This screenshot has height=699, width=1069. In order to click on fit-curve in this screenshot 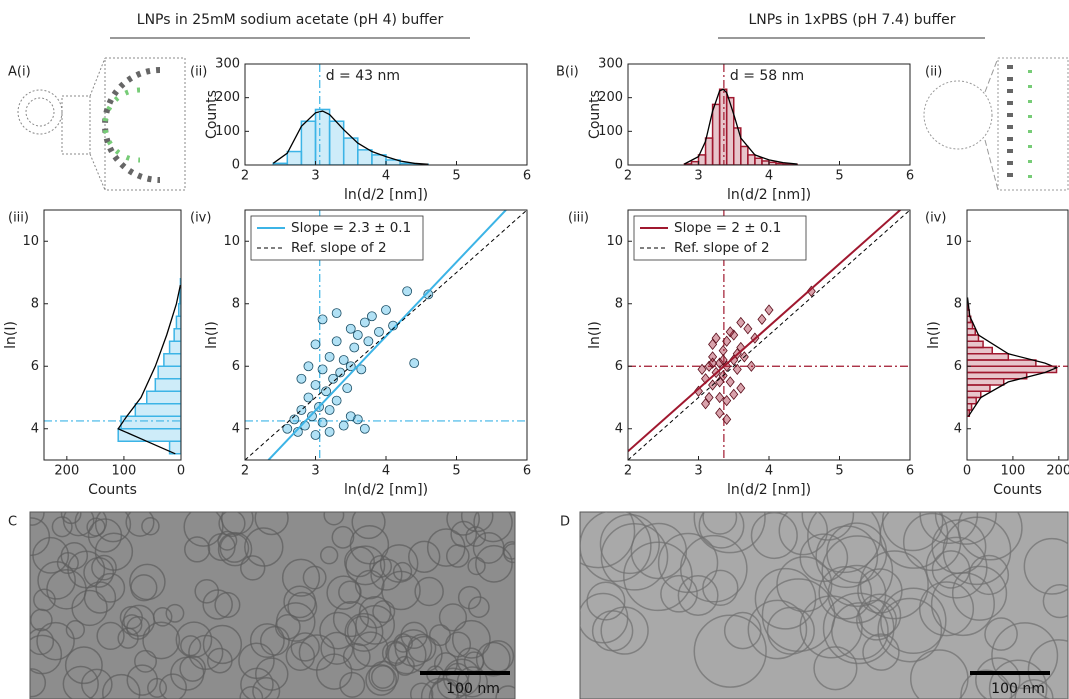, I will do `click(741, 126)`.